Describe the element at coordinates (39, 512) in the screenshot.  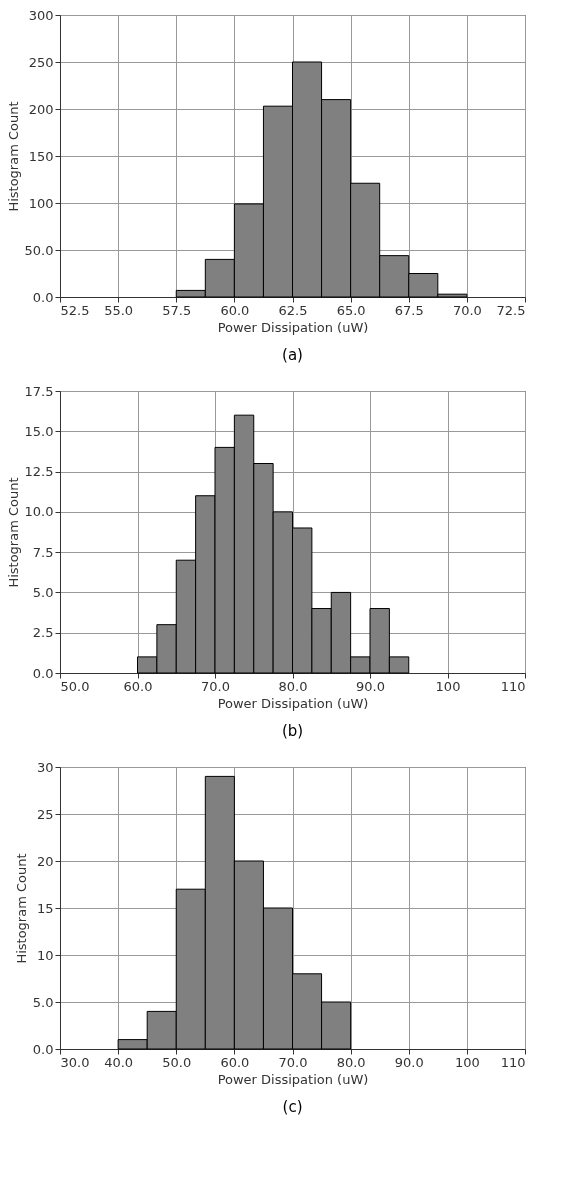
I see `y-tick-label: 10.0` at that location.